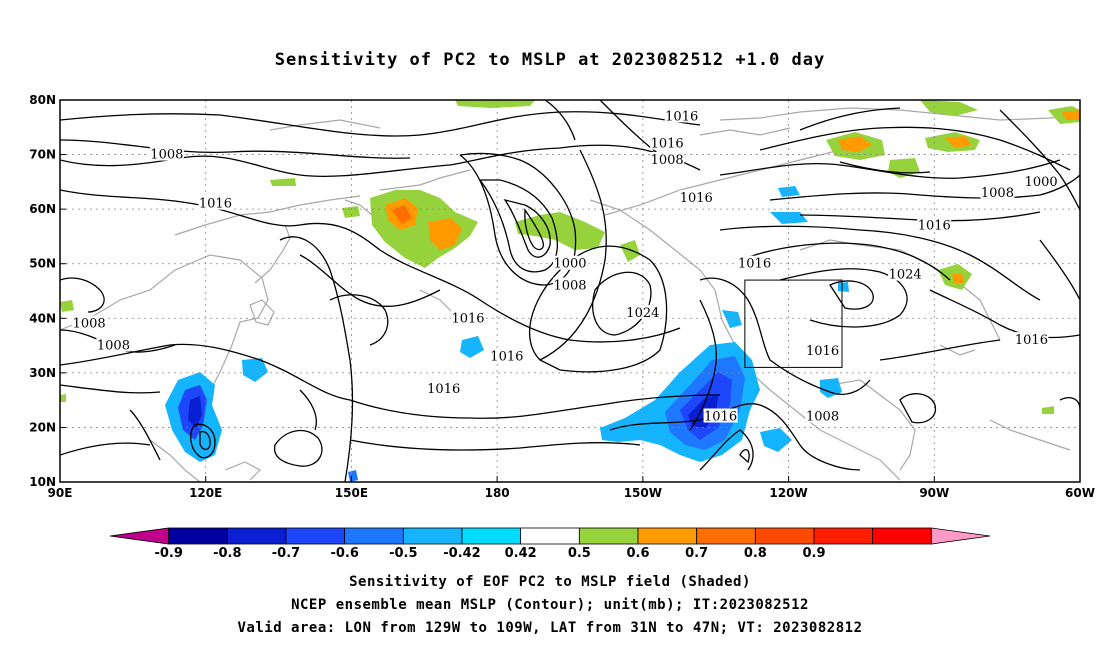 This screenshot has height=650, width=1100. Describe the element at coordinates (1080, 493) in the screenshot. I see `lon-tick-label: 60W` at that location.